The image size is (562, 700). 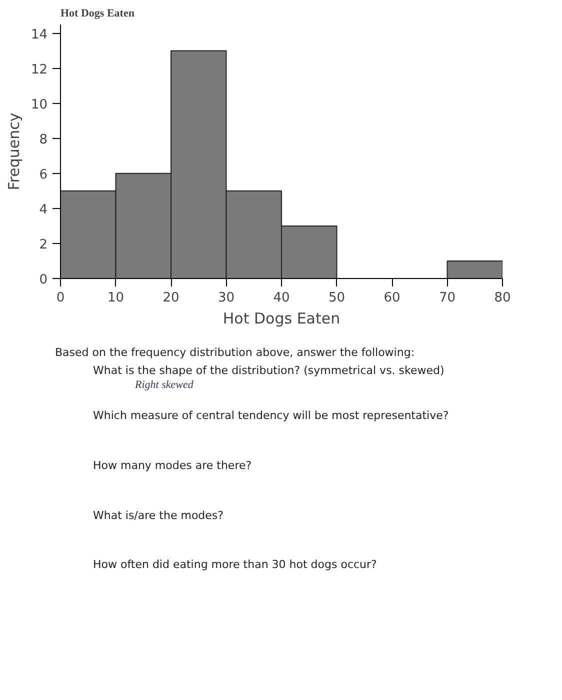 What do you see at coordinates (43, 210) in the screenshot?
I see `y-tick-label: 4` at bounding box center [43, 210].